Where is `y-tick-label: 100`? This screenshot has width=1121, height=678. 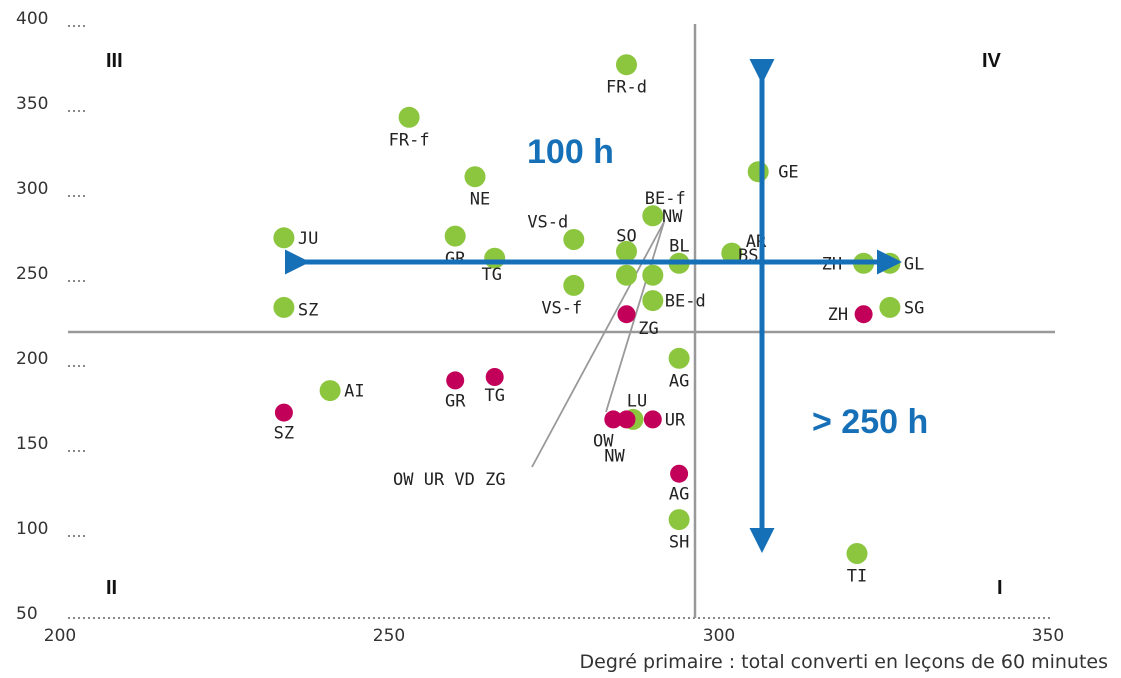
y-tick-label: 100 is located at coordinates (32, 529).